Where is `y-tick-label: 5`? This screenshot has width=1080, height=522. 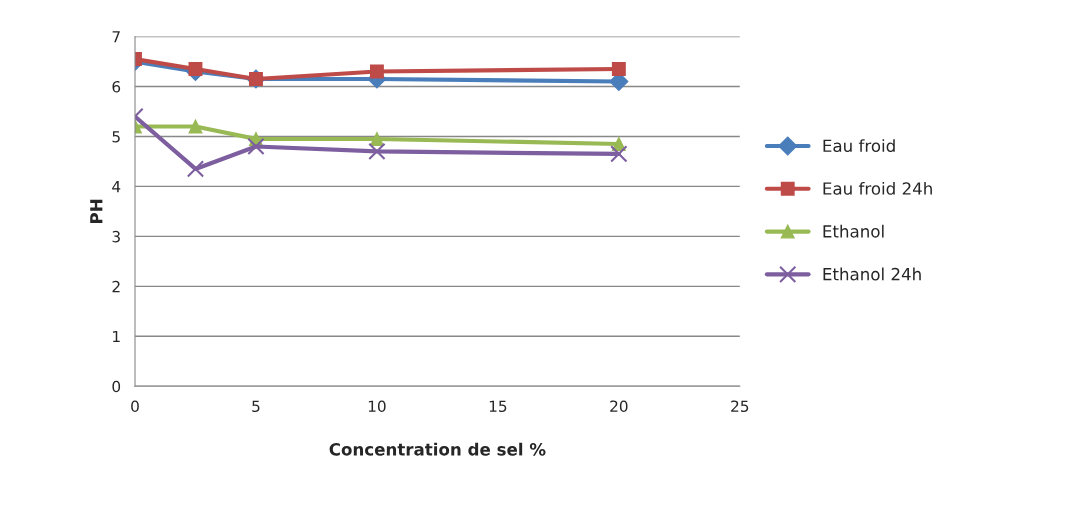 y-tick-label: 5 is located at coordinates (116, 137).